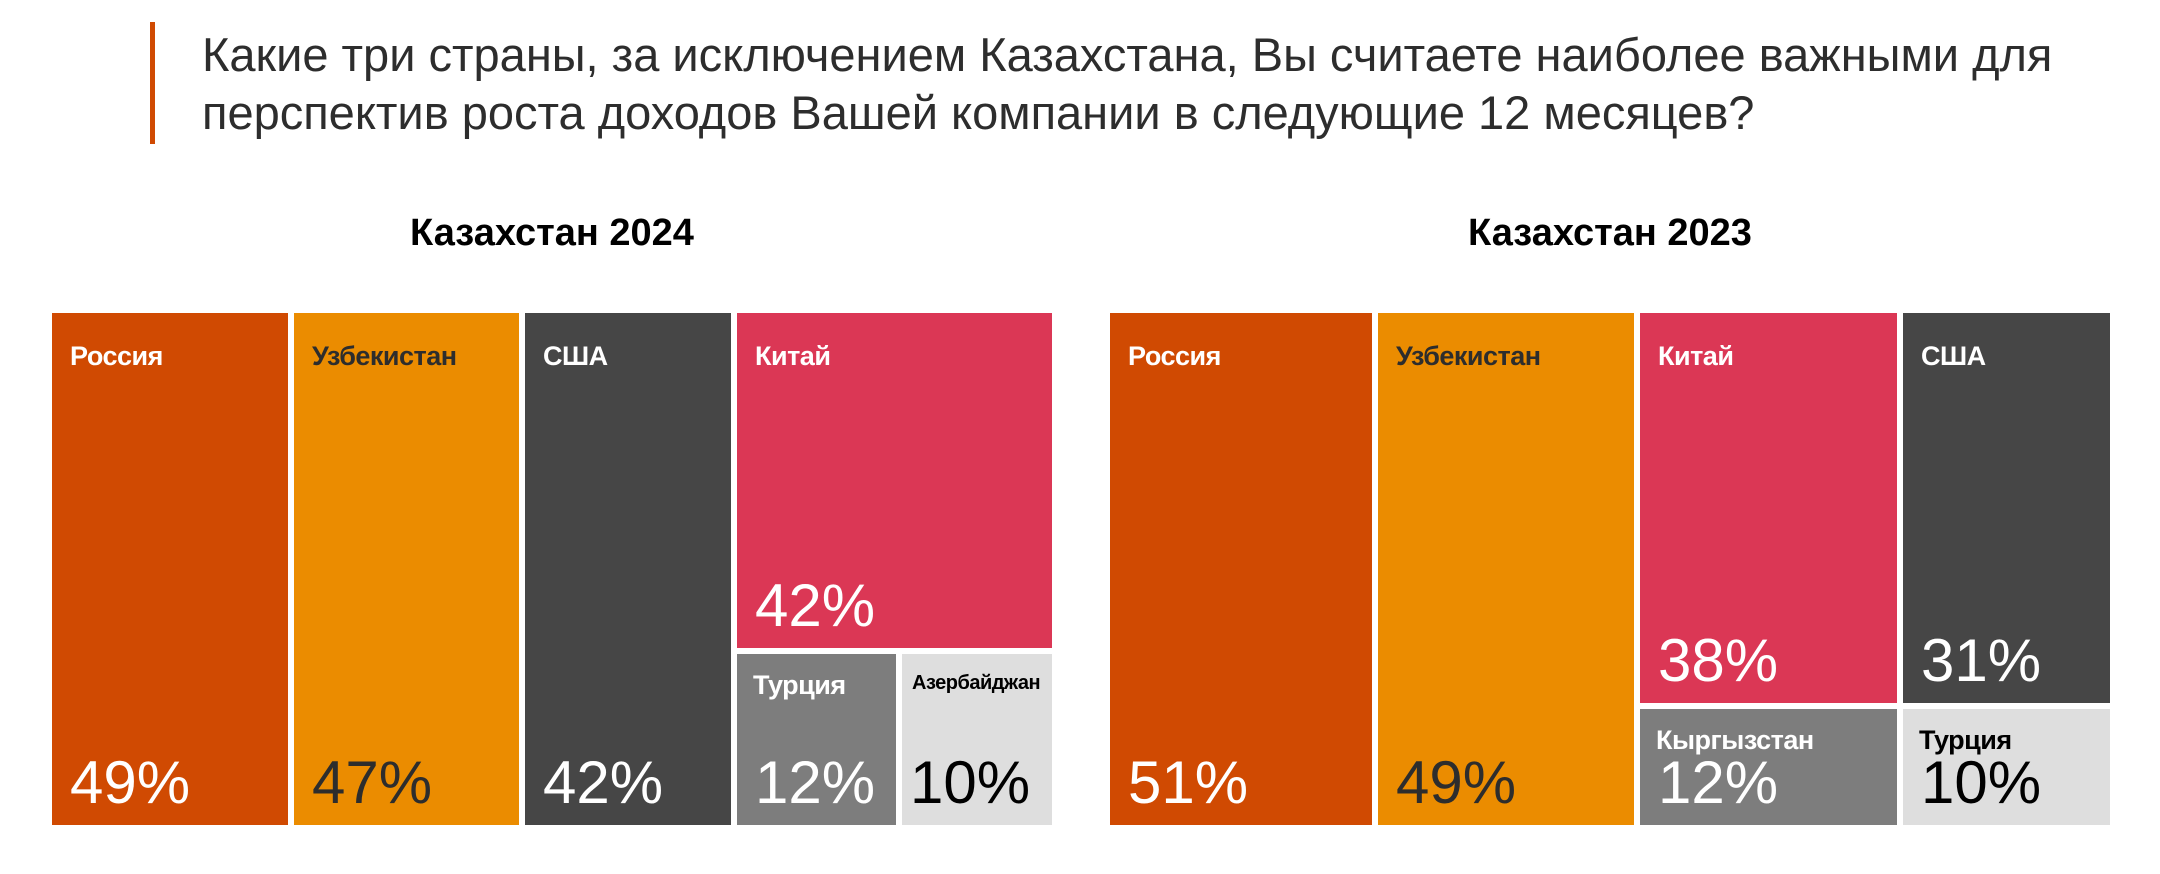  What do you see at coordinates (1981, 660) in the screenshot?
I see `tile-value: 31%` at bounding box center [1981, 660].